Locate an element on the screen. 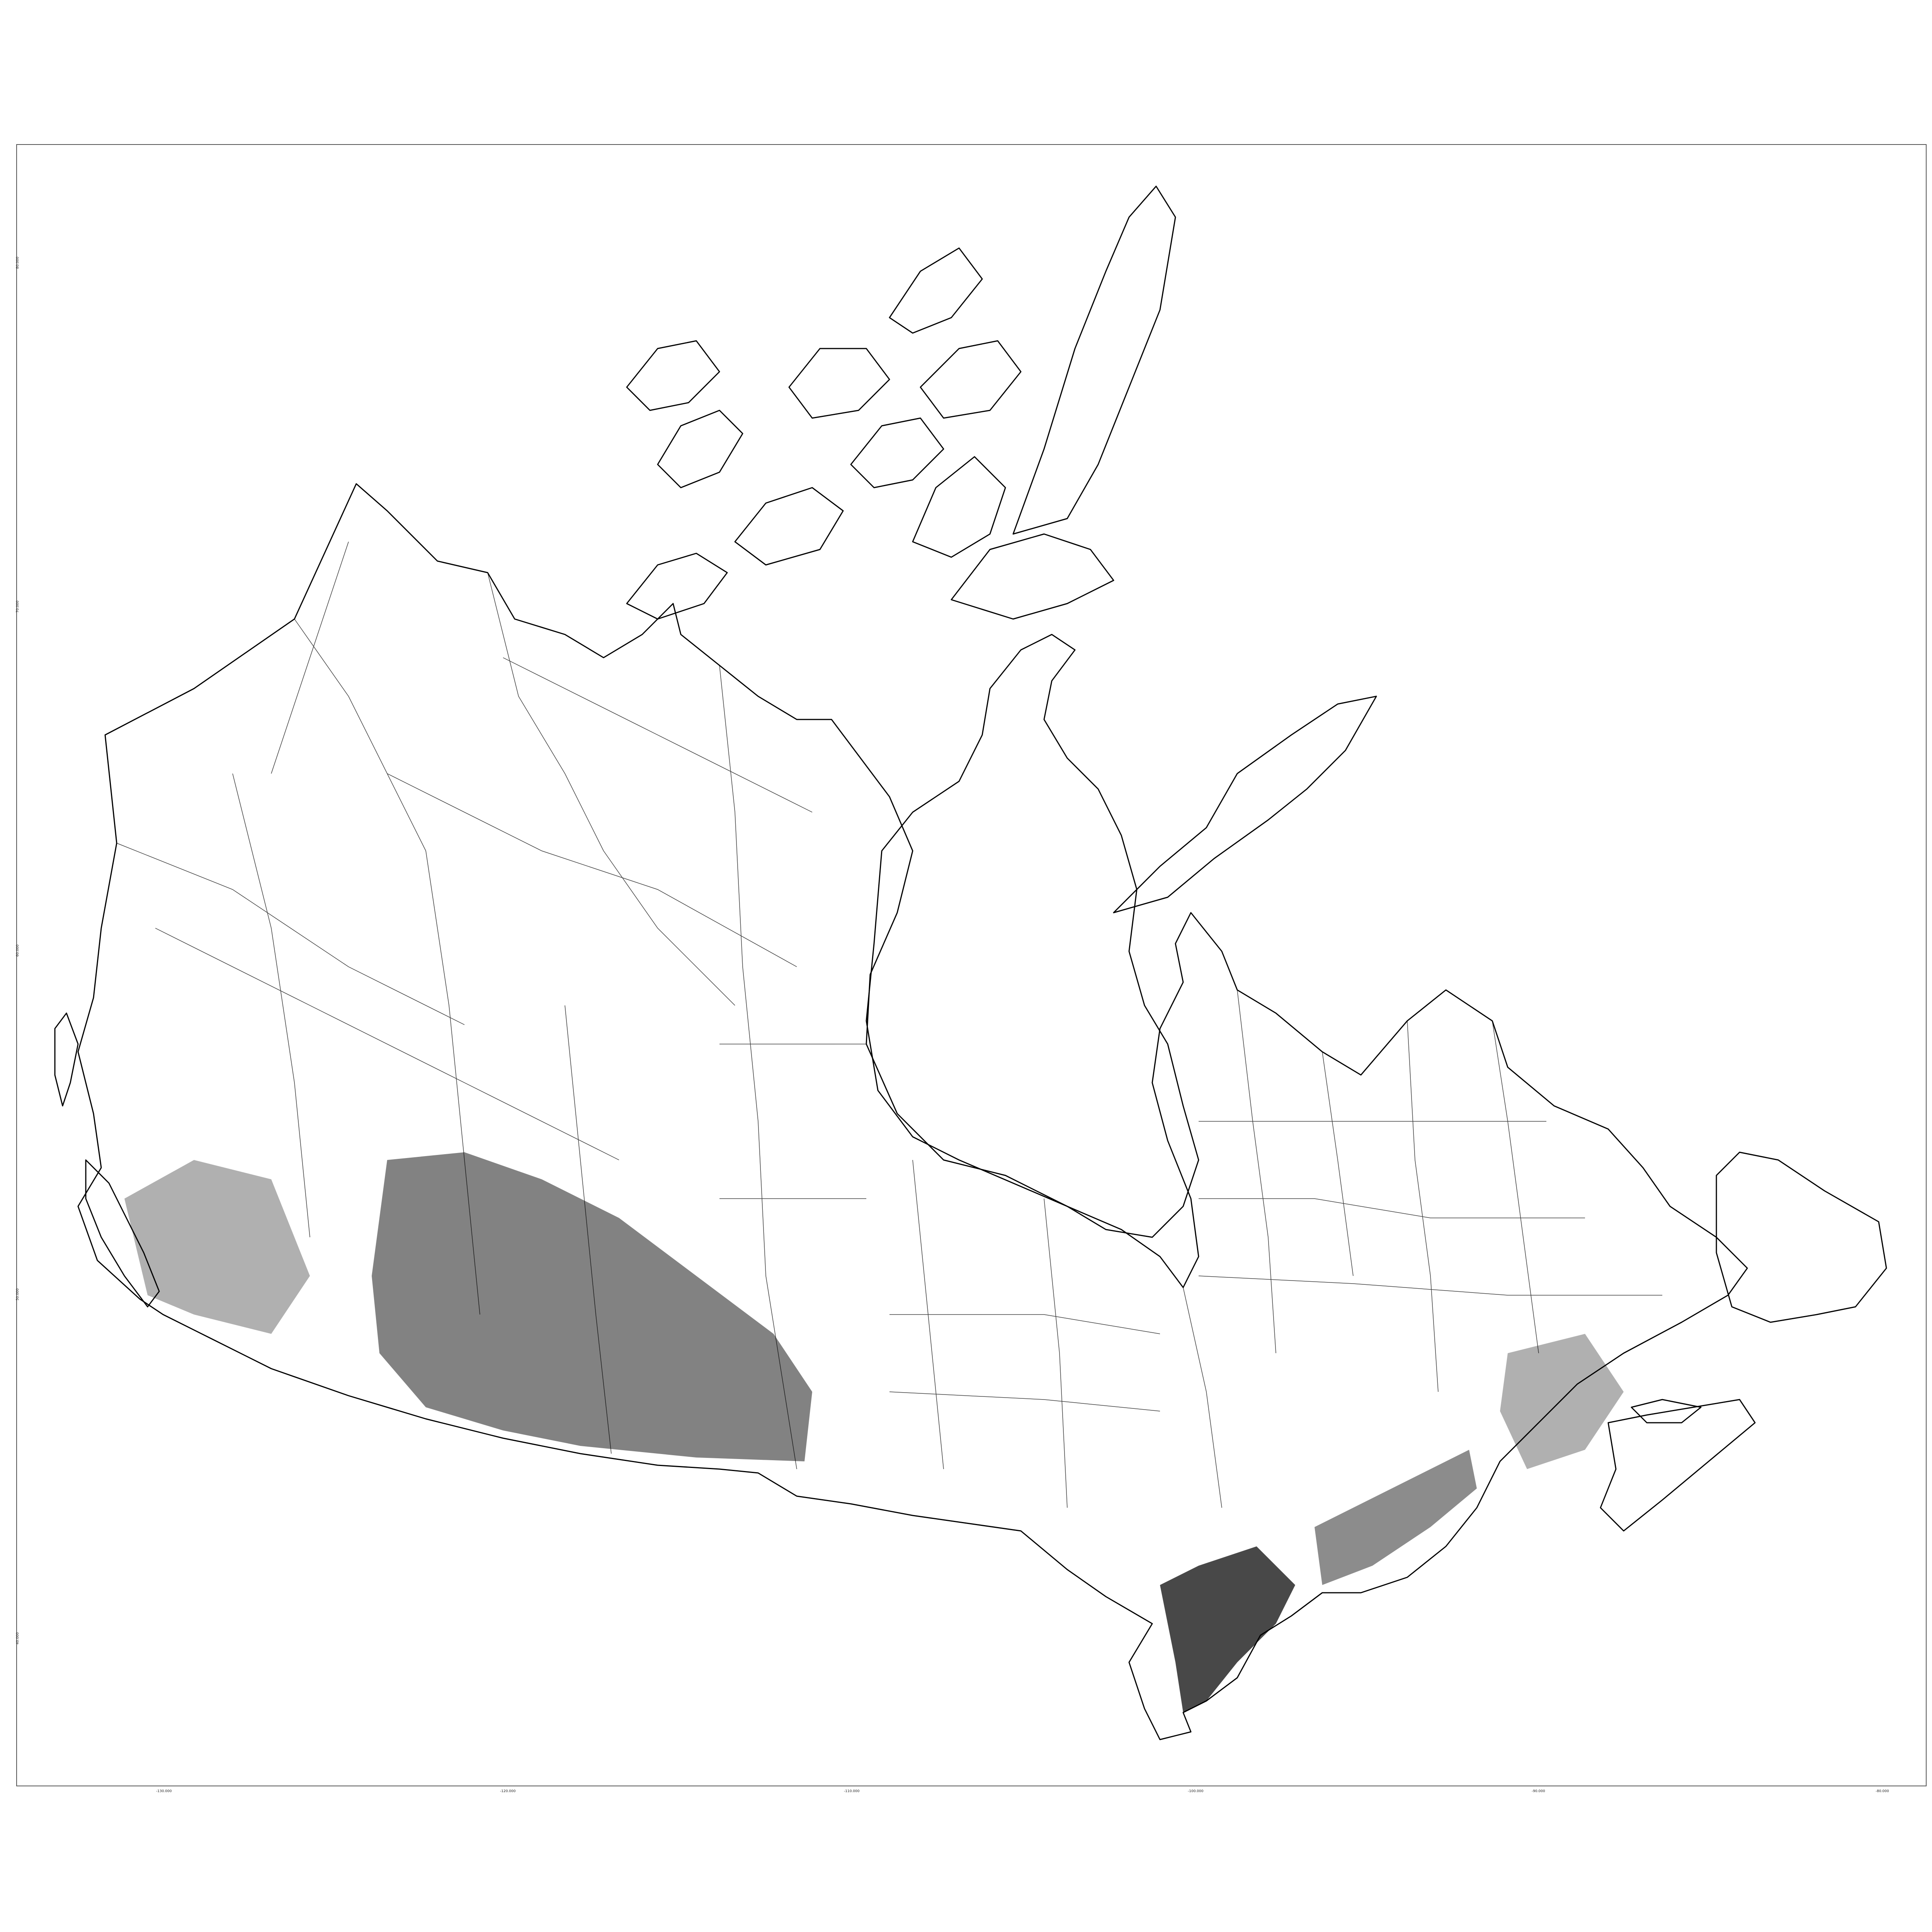 Image resolution: width=1932 pixels, height=1932 pixels. y-tick-label: 60.000 is located at coordinates (17, 950).